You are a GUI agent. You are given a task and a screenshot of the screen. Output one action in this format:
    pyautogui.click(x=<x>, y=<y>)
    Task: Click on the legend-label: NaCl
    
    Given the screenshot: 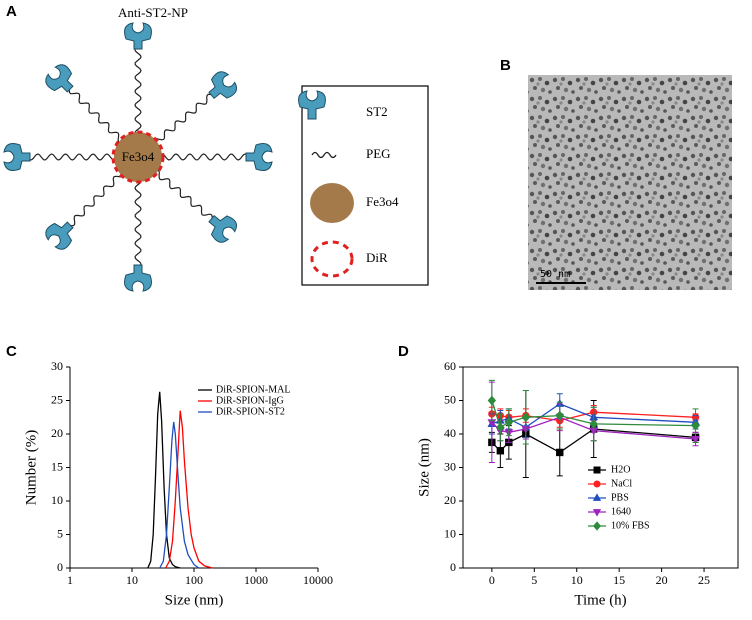 What is the action you would take?
    pyautogui.click(x=621, y=483)
    